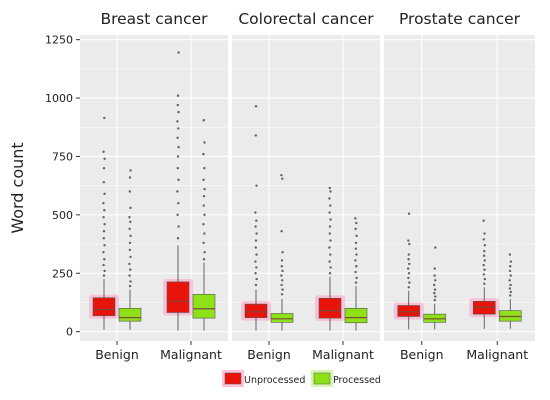  Describe the element at coordinates (357, 380) in the screenshot. I see `legend-label: Processed` at that location.